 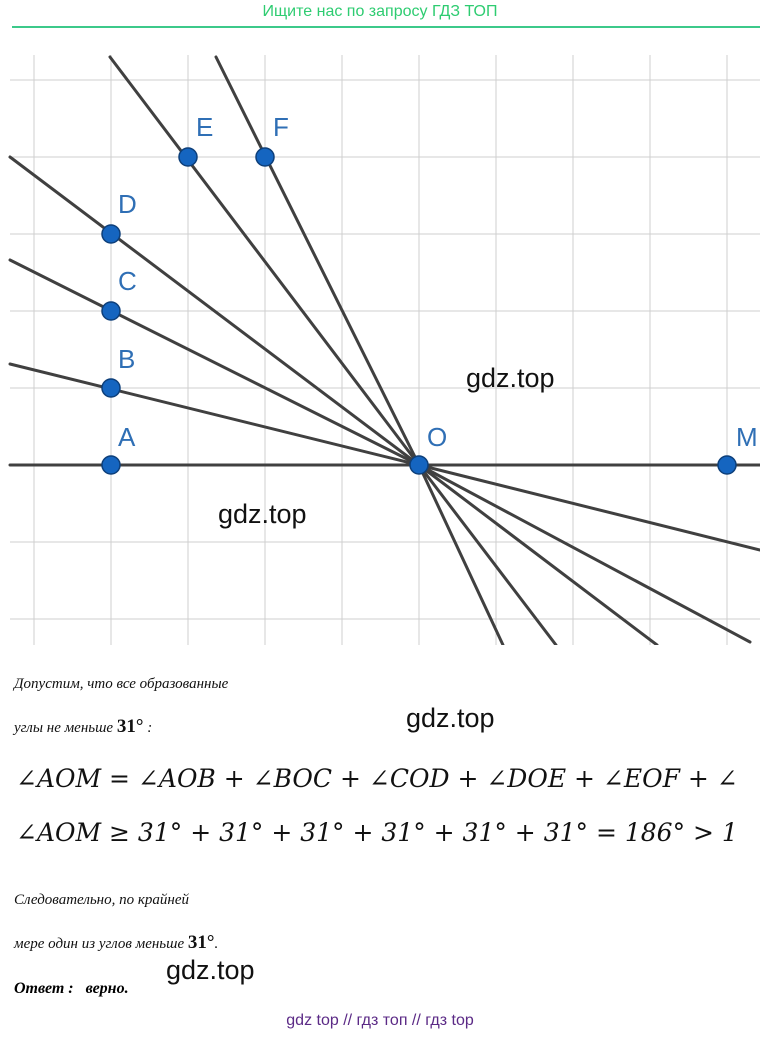 I want to click on point-b, so click(x=111, y=388).